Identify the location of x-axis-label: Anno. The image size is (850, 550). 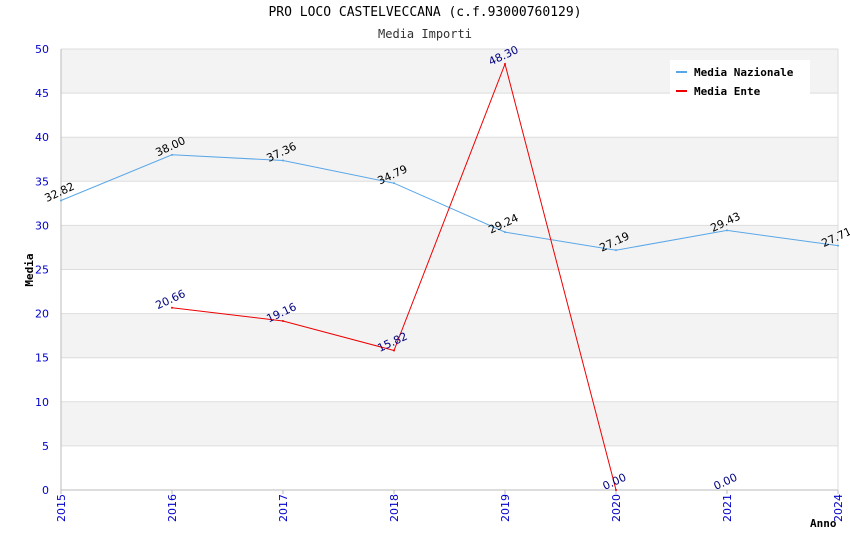
(823, 523).